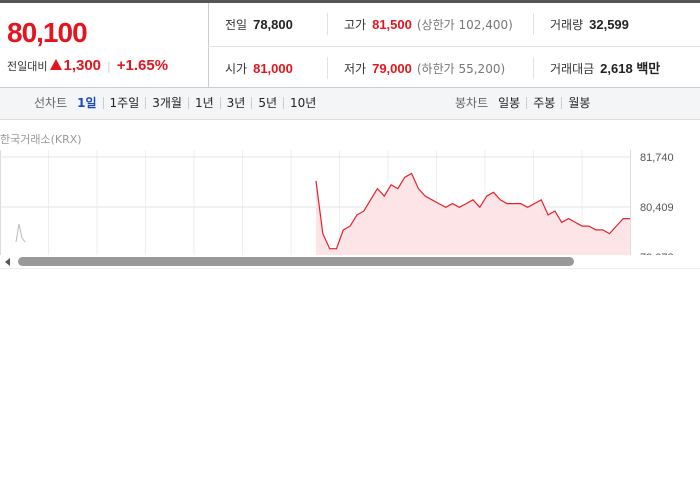  Describe the element at coordinates (273, 24) in the screenshot. I see `stat-value: 78,800` at that location.